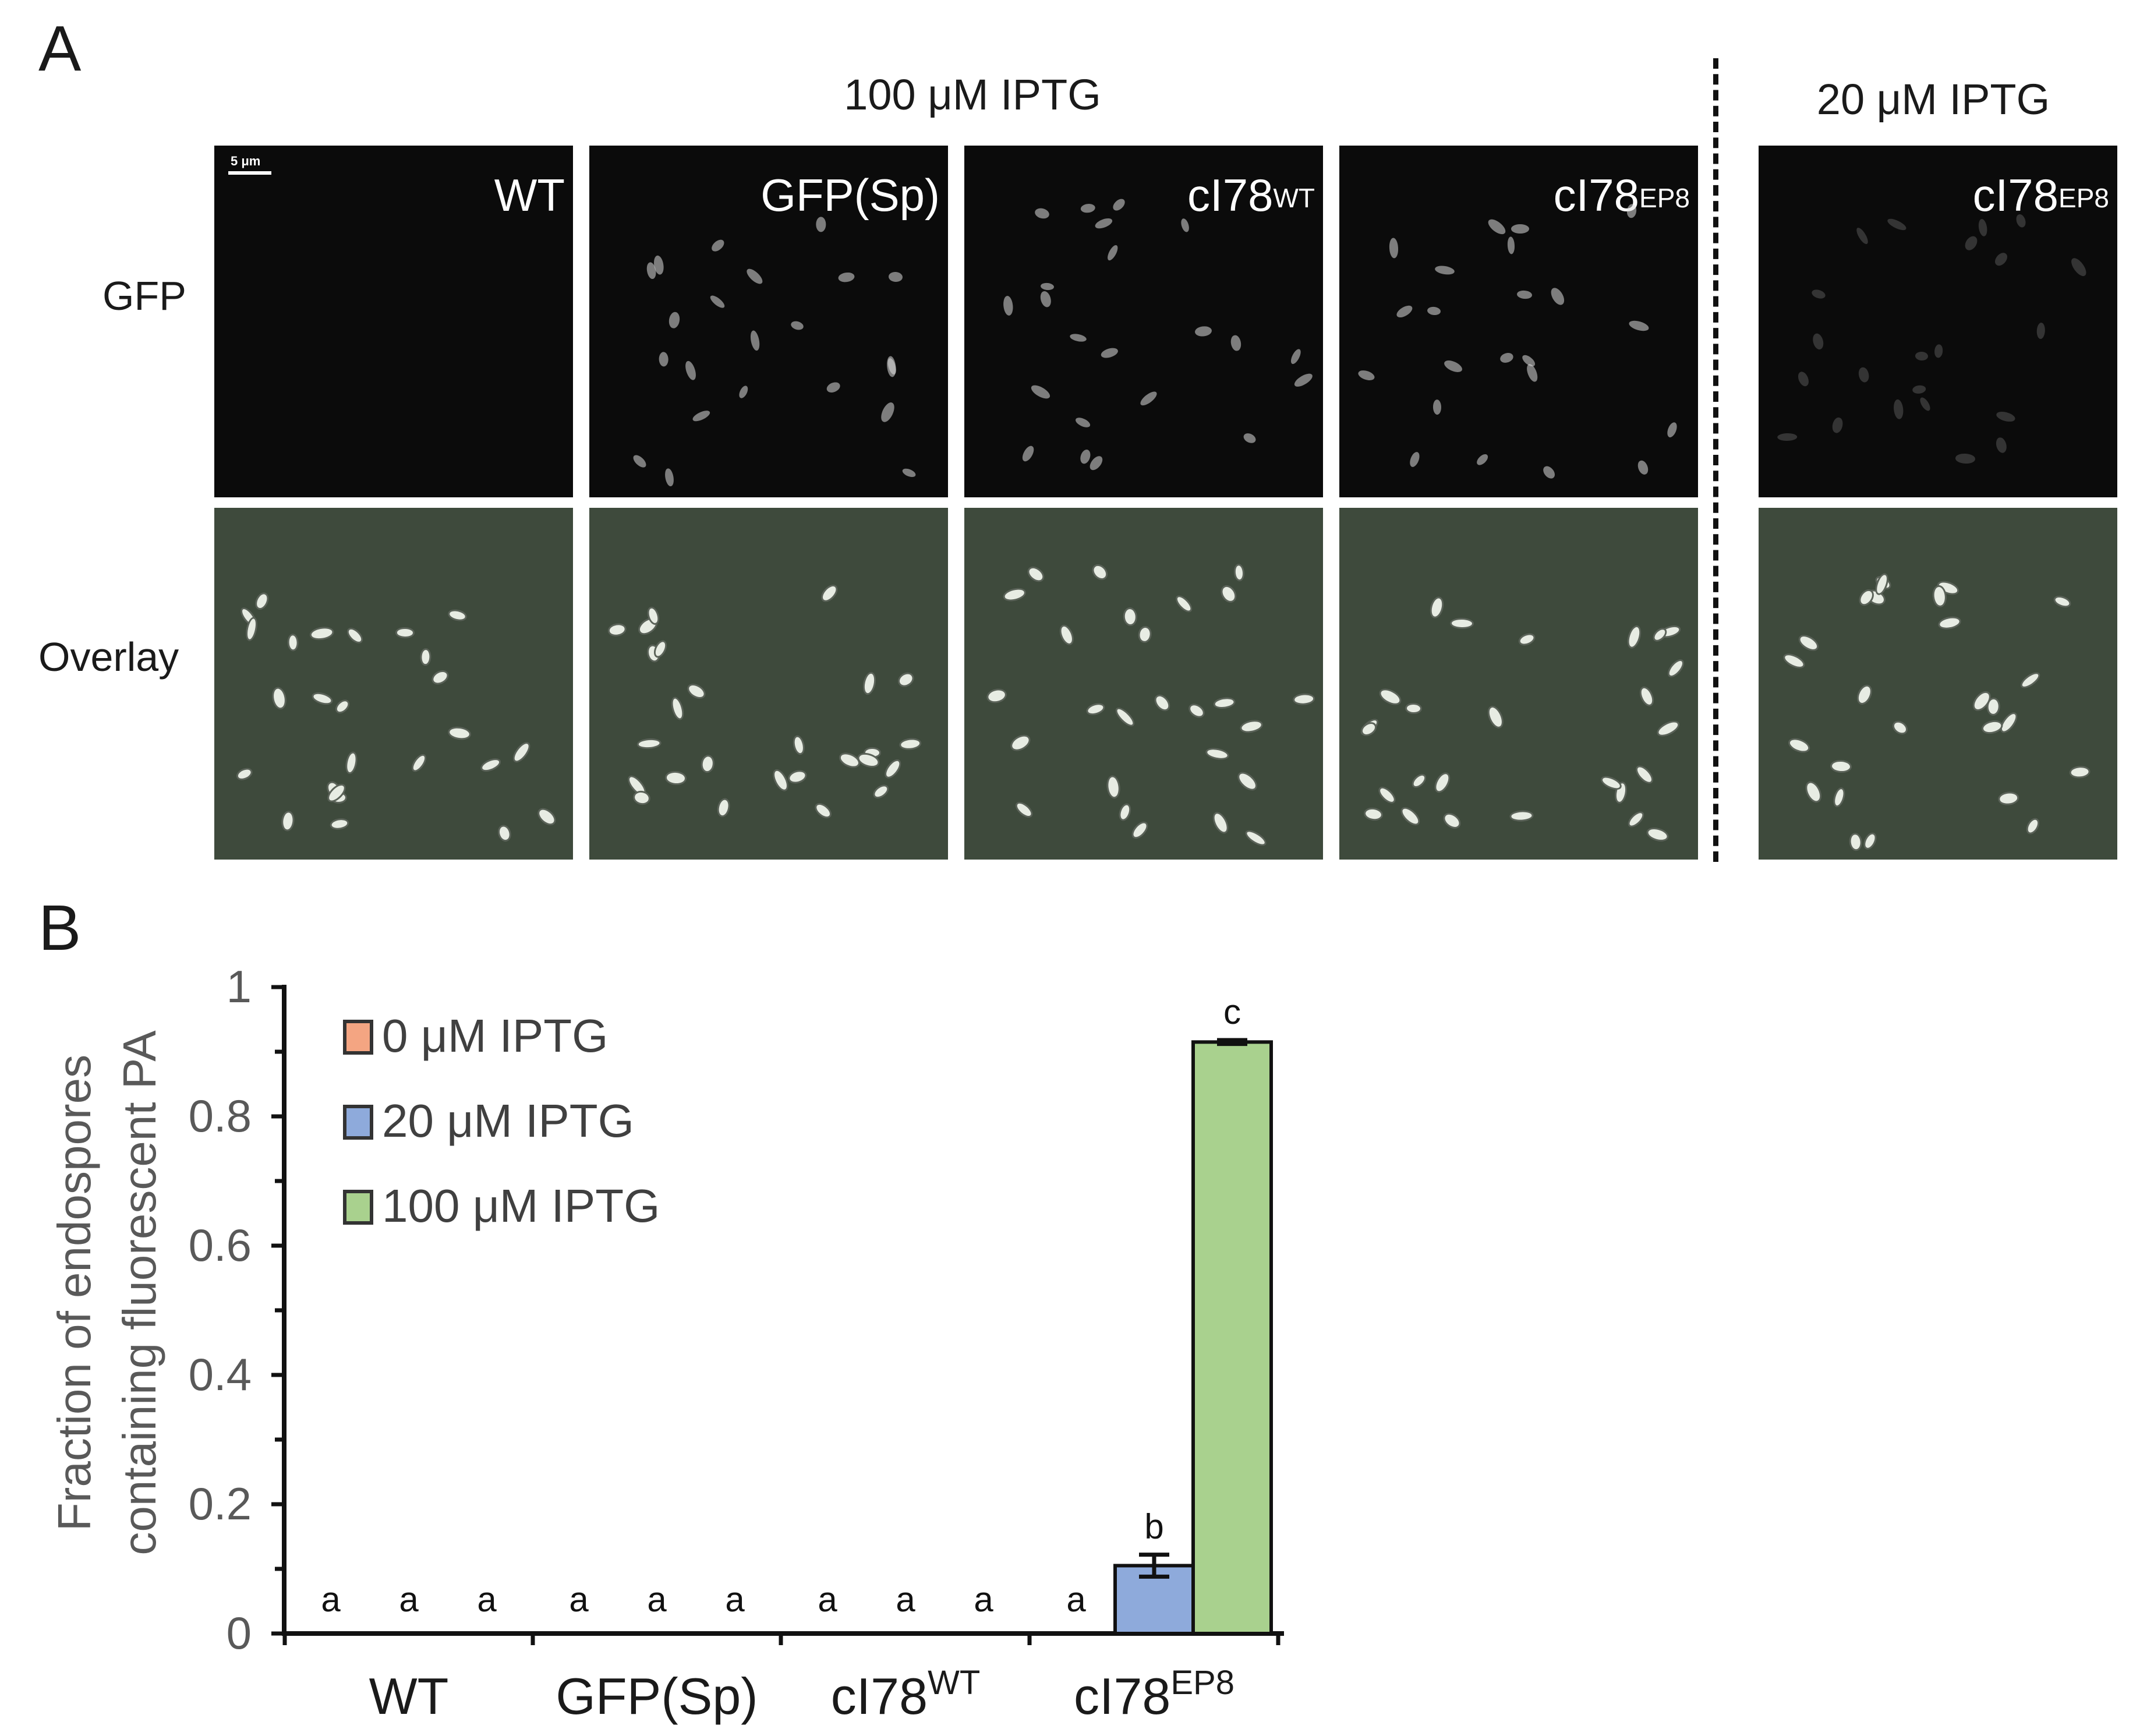 The width and height of the screenshot is (2140, 1736). What do you see at coordinates (1232, 1338) in the screenshot?
I see `bar` at bounding box center [1232, 1338].